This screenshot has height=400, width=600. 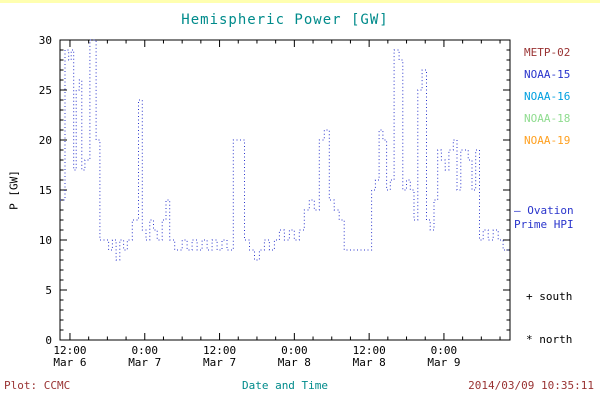 I want to click on legend-item-metp02: METP-02, so click(x=547, y=52).